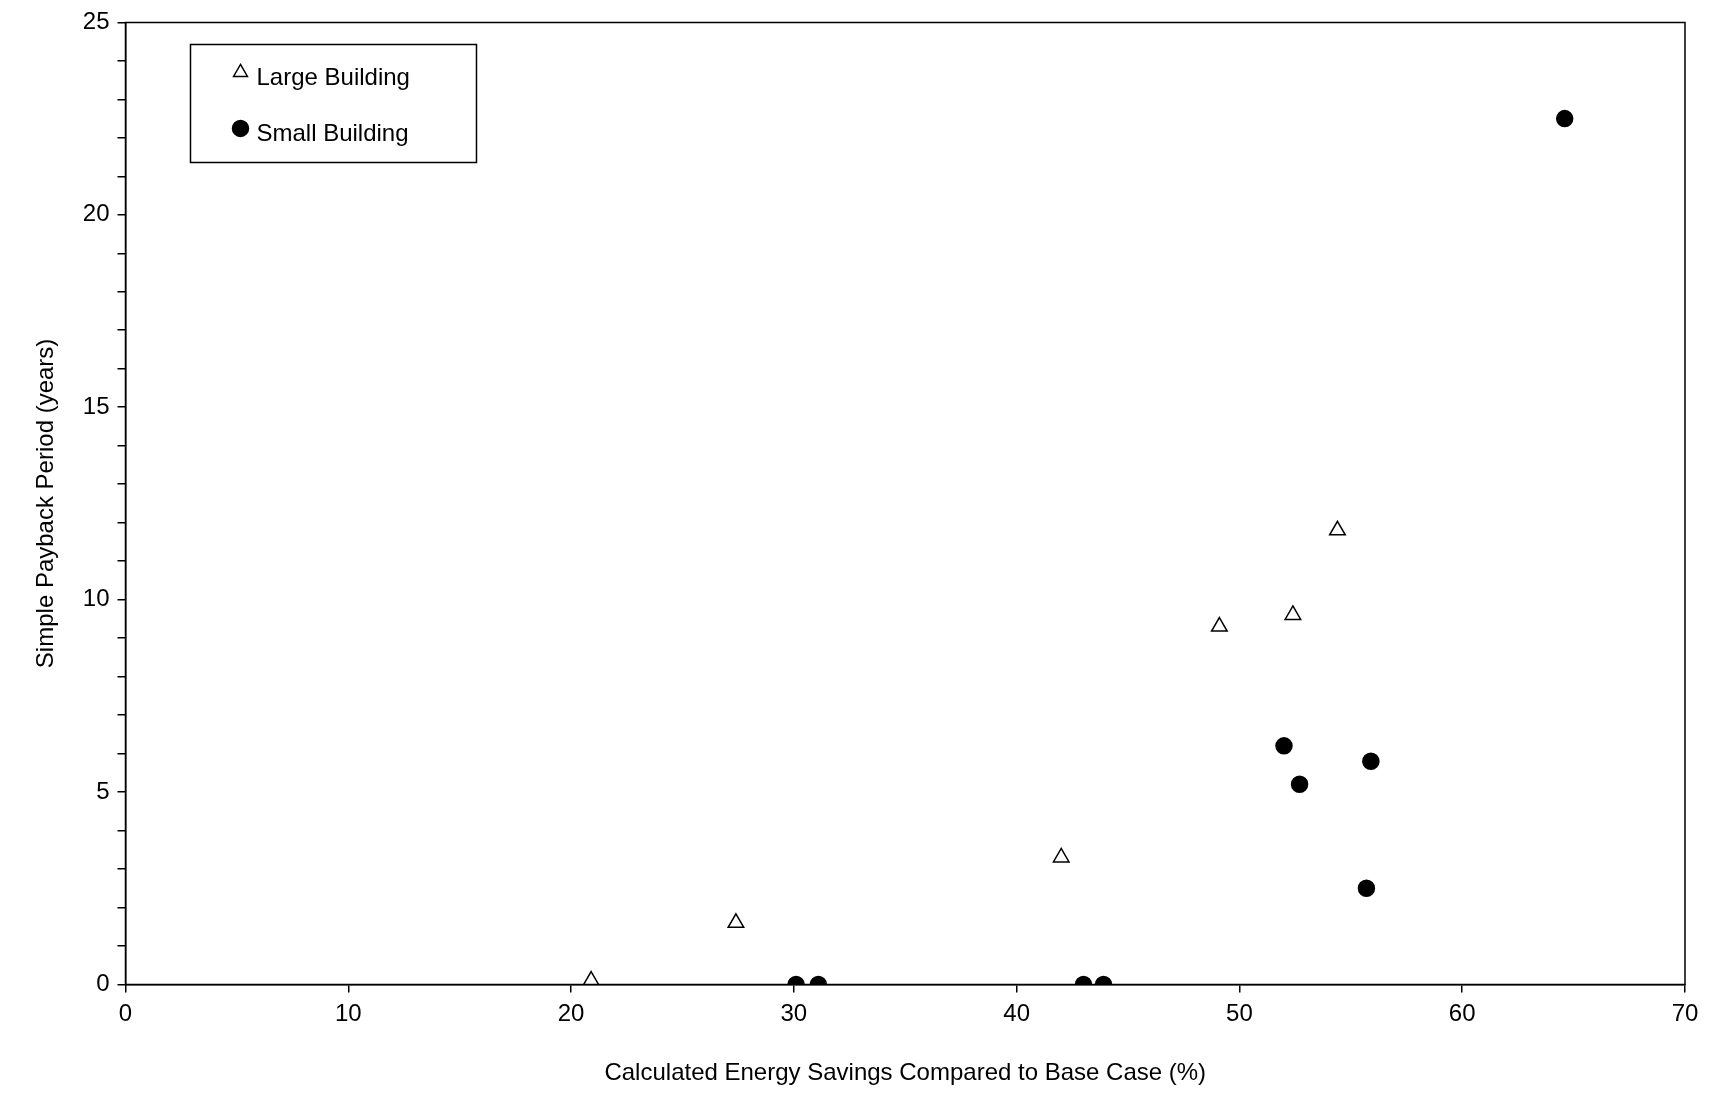 This screenshot has width=1715, height=1112. I want to click on y-tick-label: 15, so click(96, 405).